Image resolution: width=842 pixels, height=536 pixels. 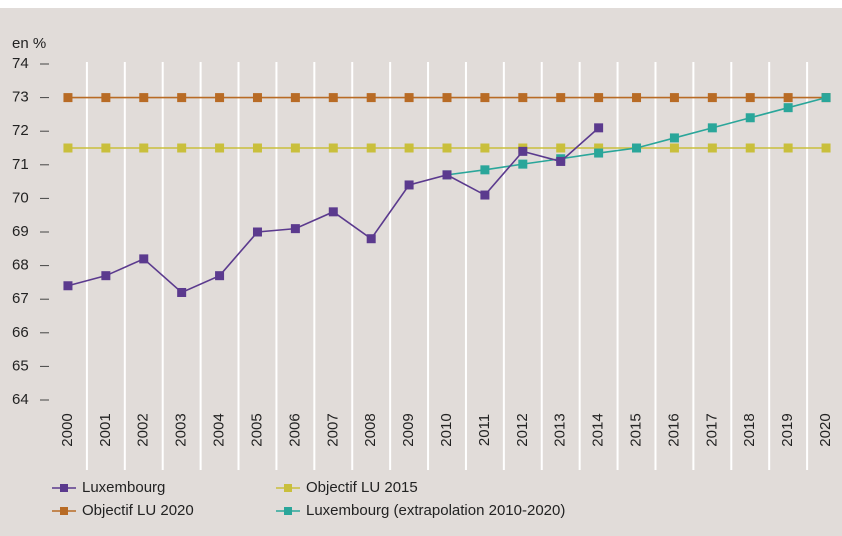 What do you see at coordinates (20, 265) in the screenshot?
I see `y-tick-label: 68` at bounding box center [20, 265].